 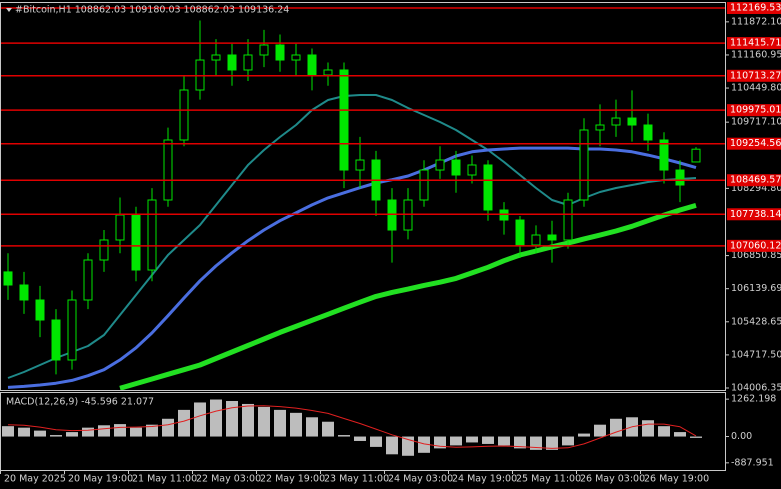 What do you see at coordinates (100, 479) in the screenshot?
I see `x-tick-label: 20 May 19:00` at bounding box center [100, 479].